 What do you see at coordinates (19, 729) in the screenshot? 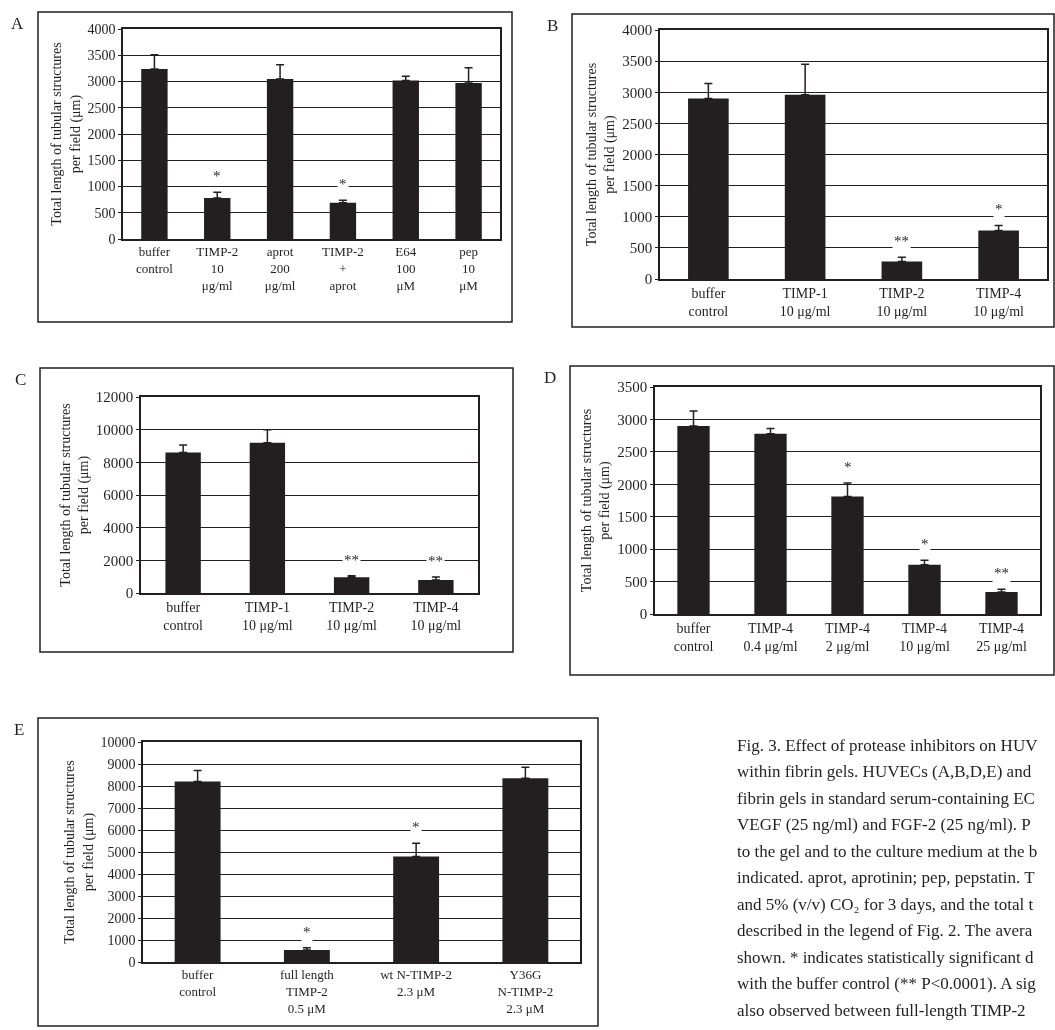
I see `chart-title: E` at bounding box center [19, 729].